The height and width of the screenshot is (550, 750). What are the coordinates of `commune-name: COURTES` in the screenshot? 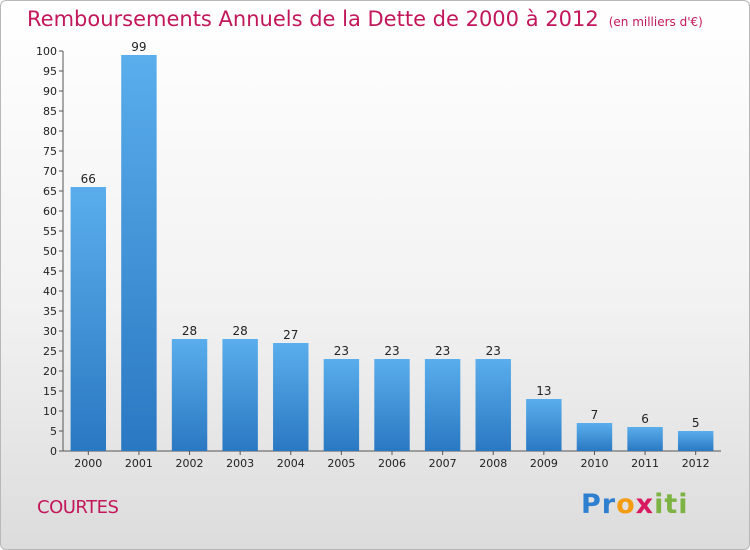 It's located at (78, 507).